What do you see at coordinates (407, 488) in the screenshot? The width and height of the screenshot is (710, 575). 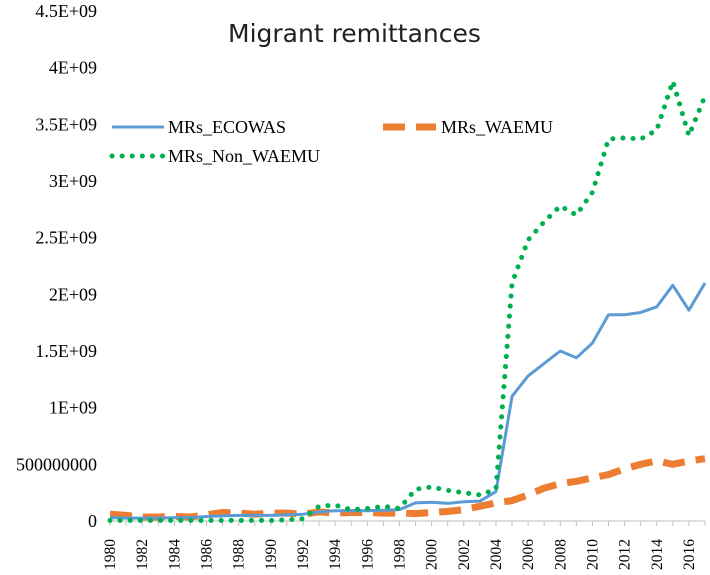 I see `series-line-mrs-waemu` at bounding box center [407, 488].